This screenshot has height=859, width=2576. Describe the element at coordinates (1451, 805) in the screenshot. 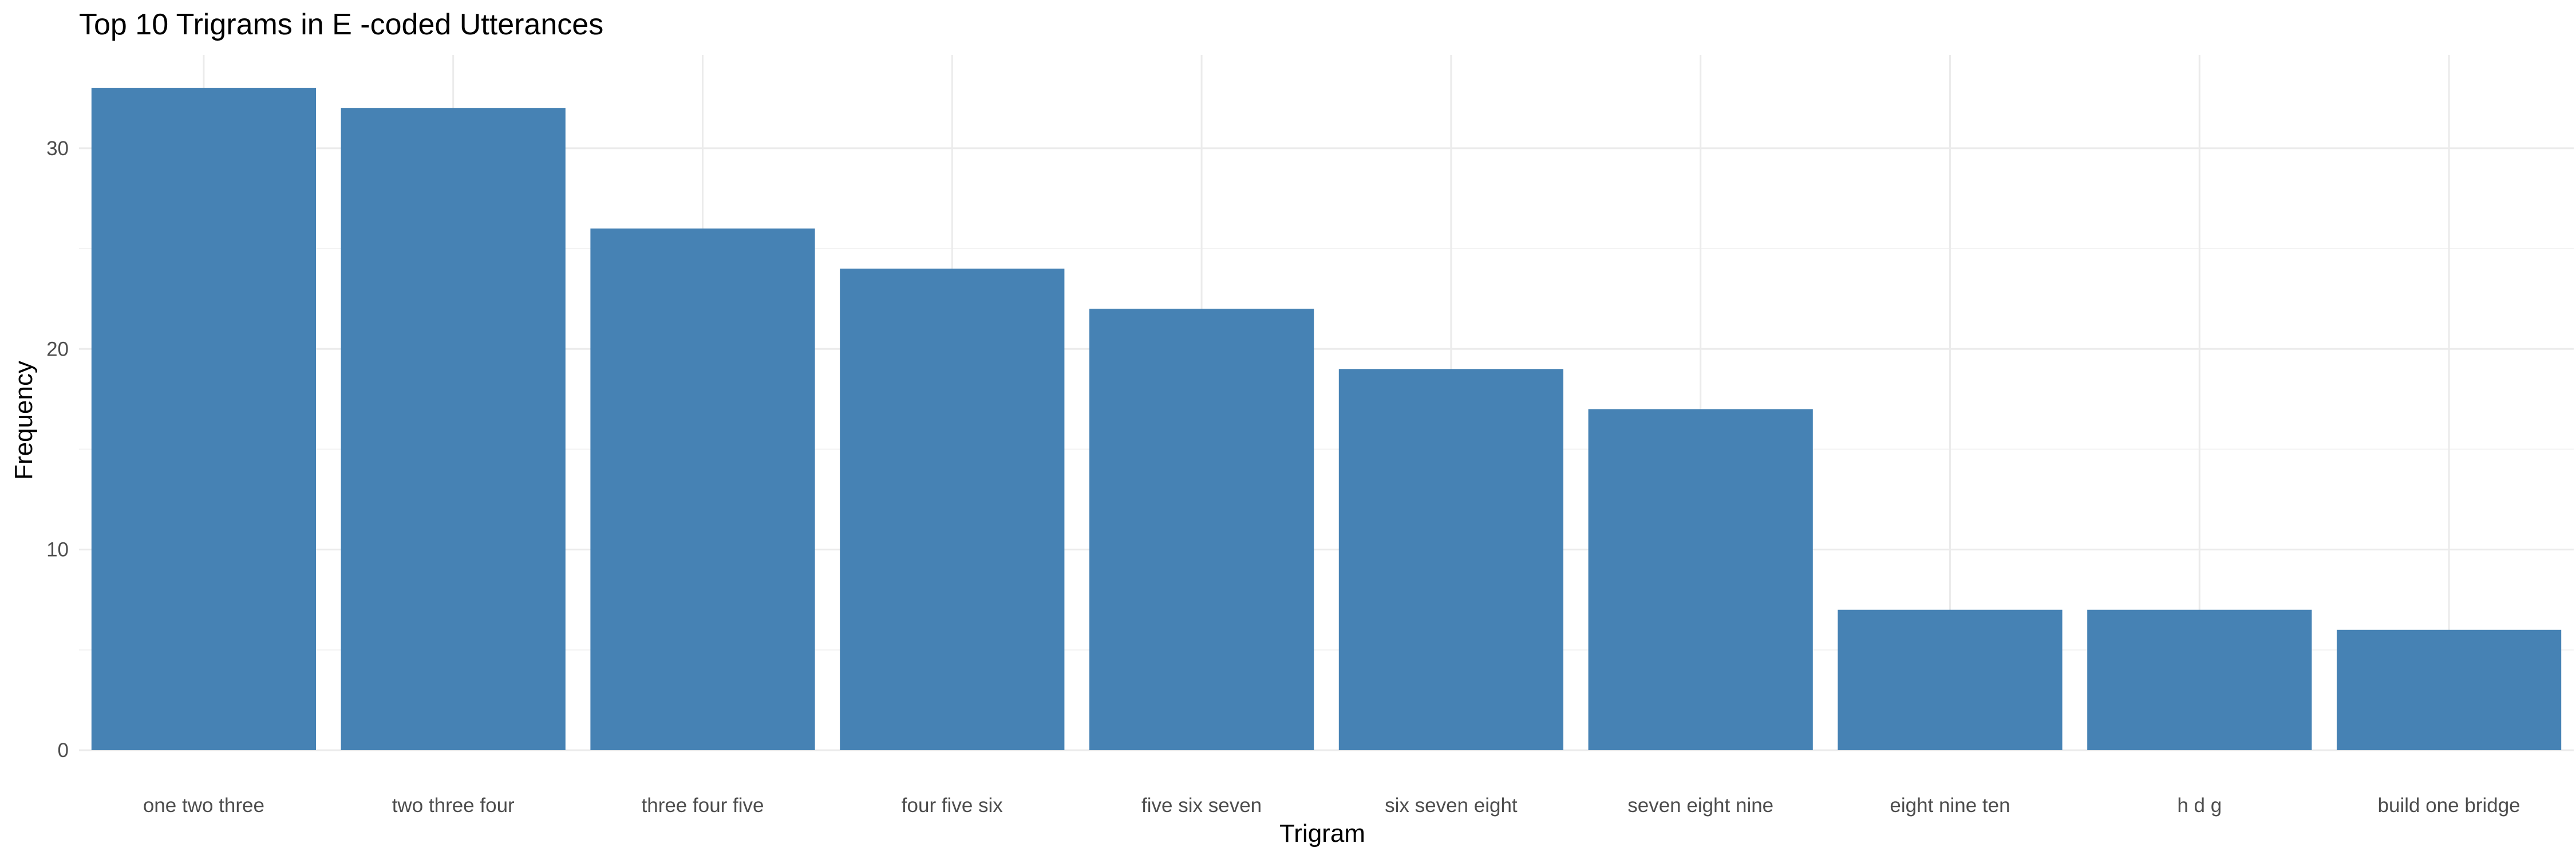

I see `x-tick-label: six seven eight` at that location.